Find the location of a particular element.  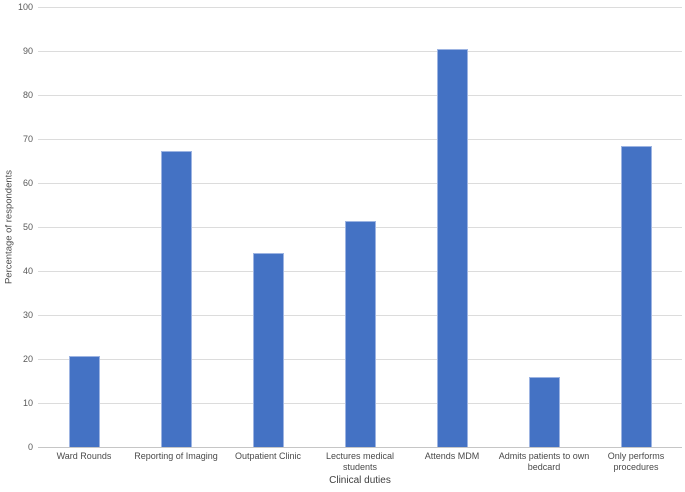

category-label-5: Admits patients to own bedcard is located at coordinates (544, 461).